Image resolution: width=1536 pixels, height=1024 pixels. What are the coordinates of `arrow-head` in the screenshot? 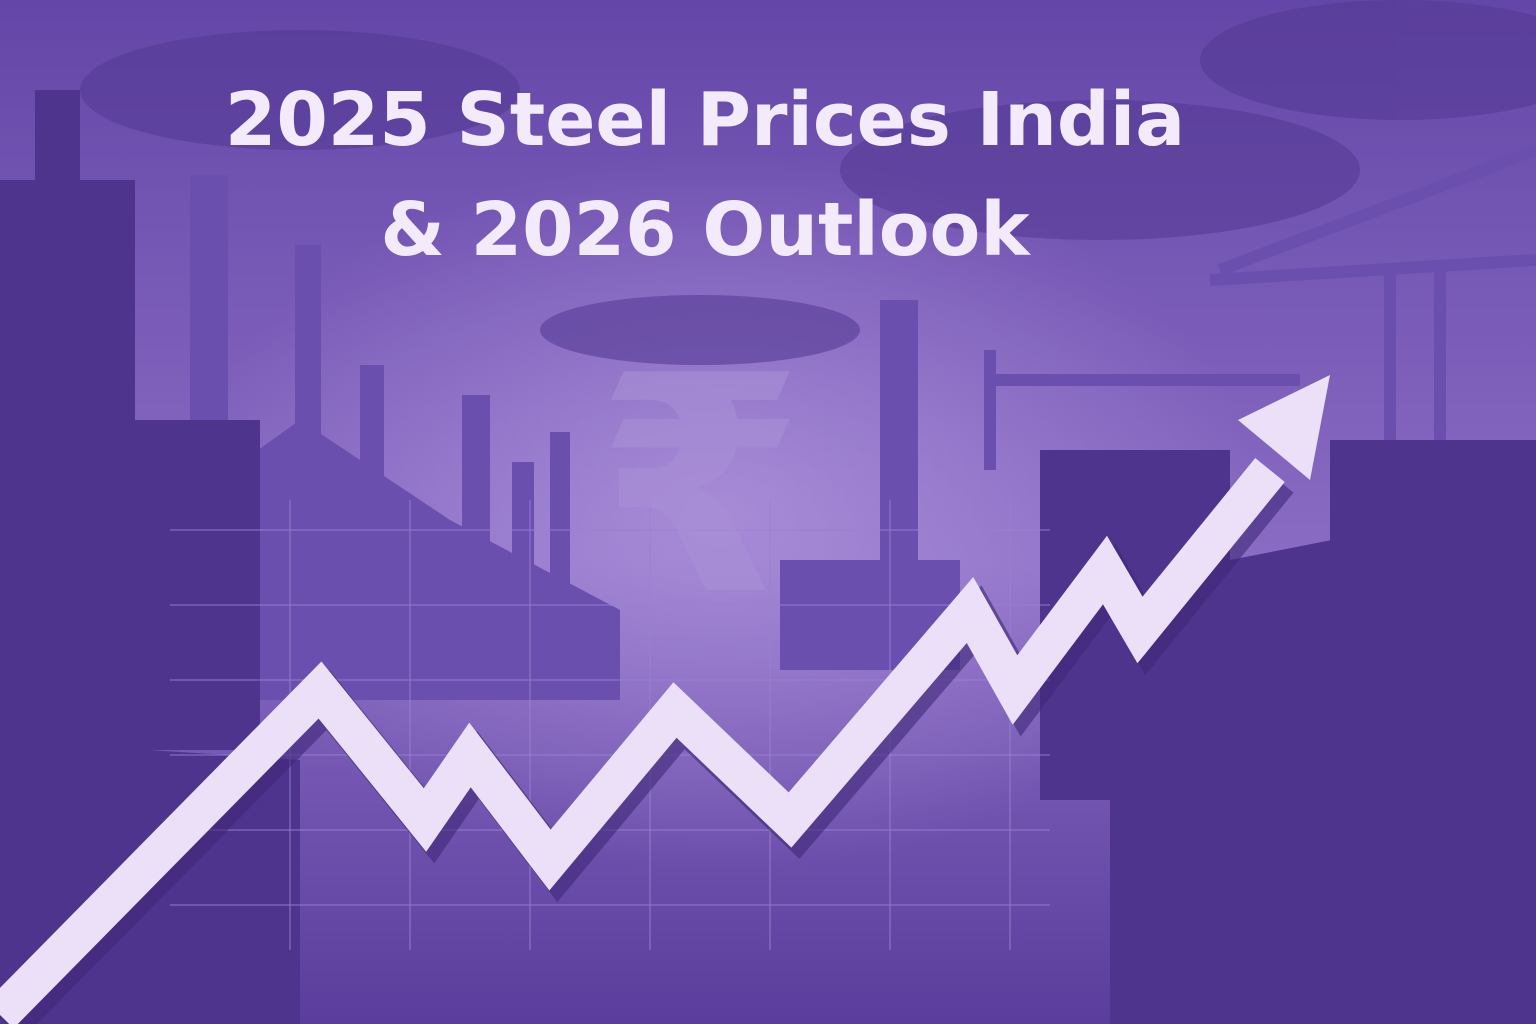 It's located at (1284, 427).